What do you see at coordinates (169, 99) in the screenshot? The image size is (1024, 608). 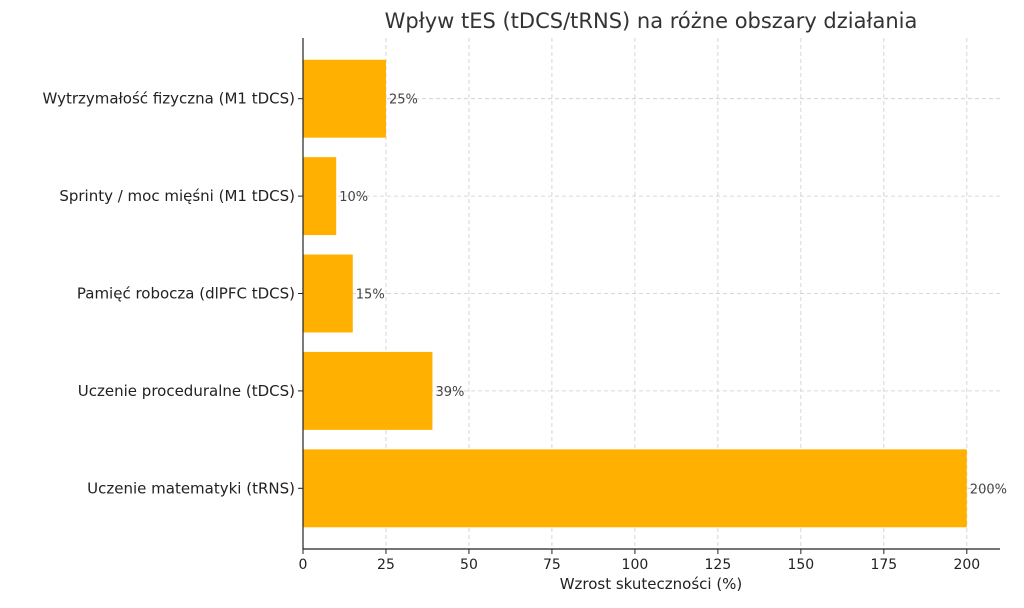 I see `y-tick-label: Wytrzymałość fizyczna (M1 tDCS)` at bounding box center [169, 99].